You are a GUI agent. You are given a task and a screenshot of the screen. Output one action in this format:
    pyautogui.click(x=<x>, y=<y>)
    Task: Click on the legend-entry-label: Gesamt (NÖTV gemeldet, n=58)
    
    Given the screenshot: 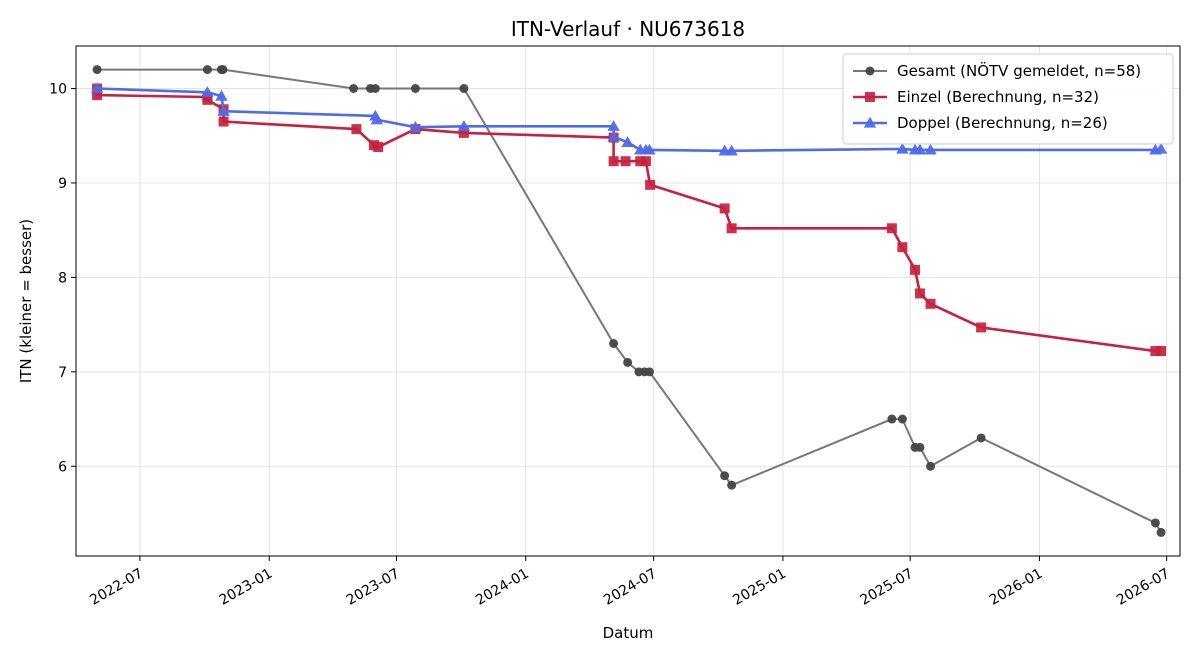 What is the action you would take?
    pyautogui.click(x=1019, y=70)
    